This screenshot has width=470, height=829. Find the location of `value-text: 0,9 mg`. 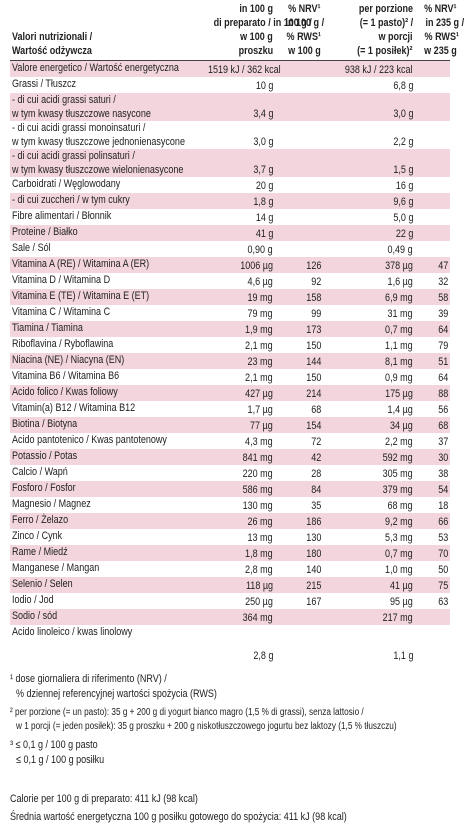

value-text: 0,9 mg is located at coordinates (399, 378).